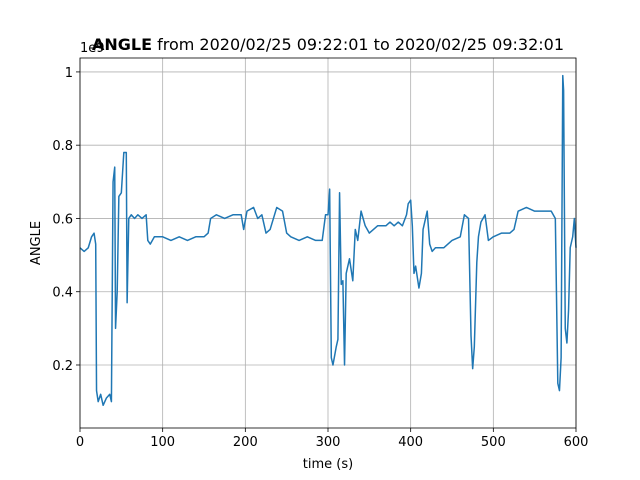  I want to click on y-tick-label: 0.4, so click(62, 293).